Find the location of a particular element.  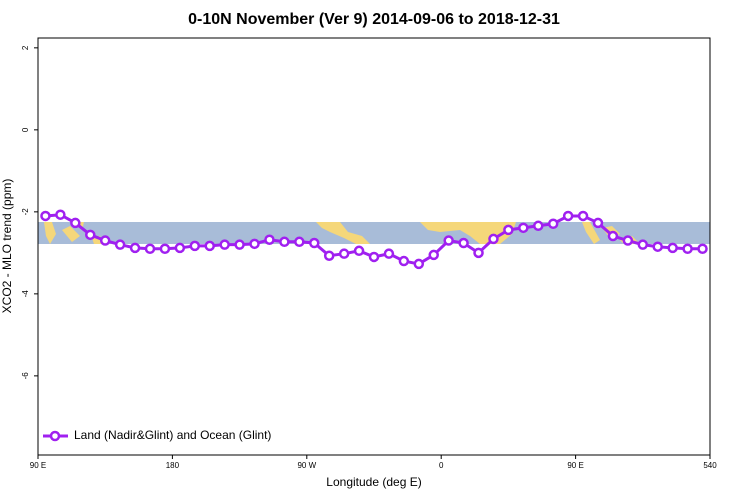

x-tick-label: 0 is located at coordinates (441, 465).